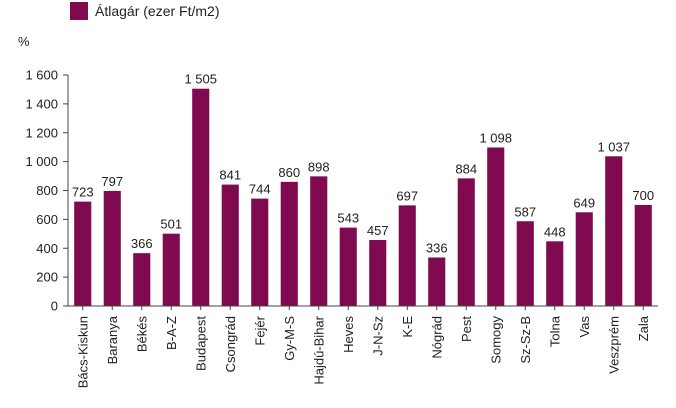 This screenshot has height=408, width=676. I want to click on data-label: 501, so click(171, 224).